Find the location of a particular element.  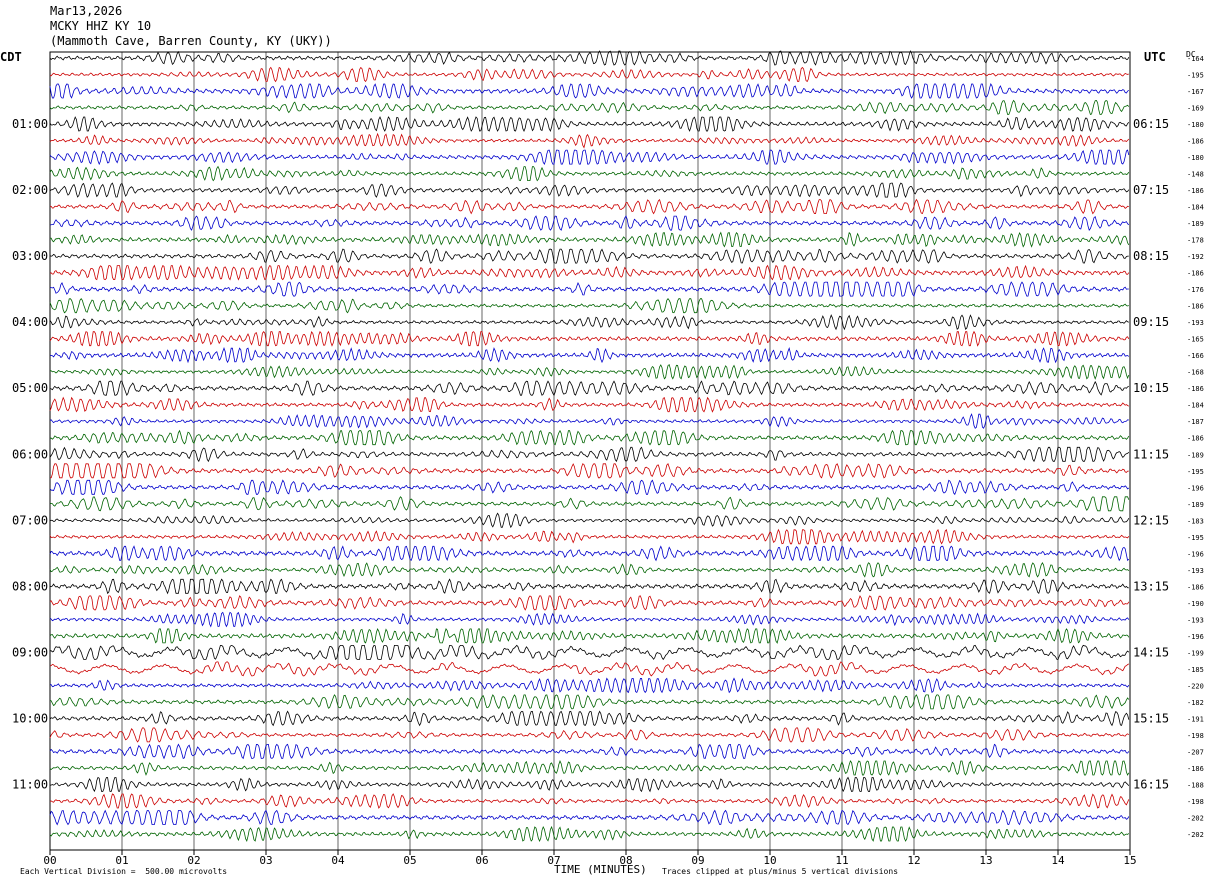

x-tick-label: 04 is located at coordinates (338, 860).